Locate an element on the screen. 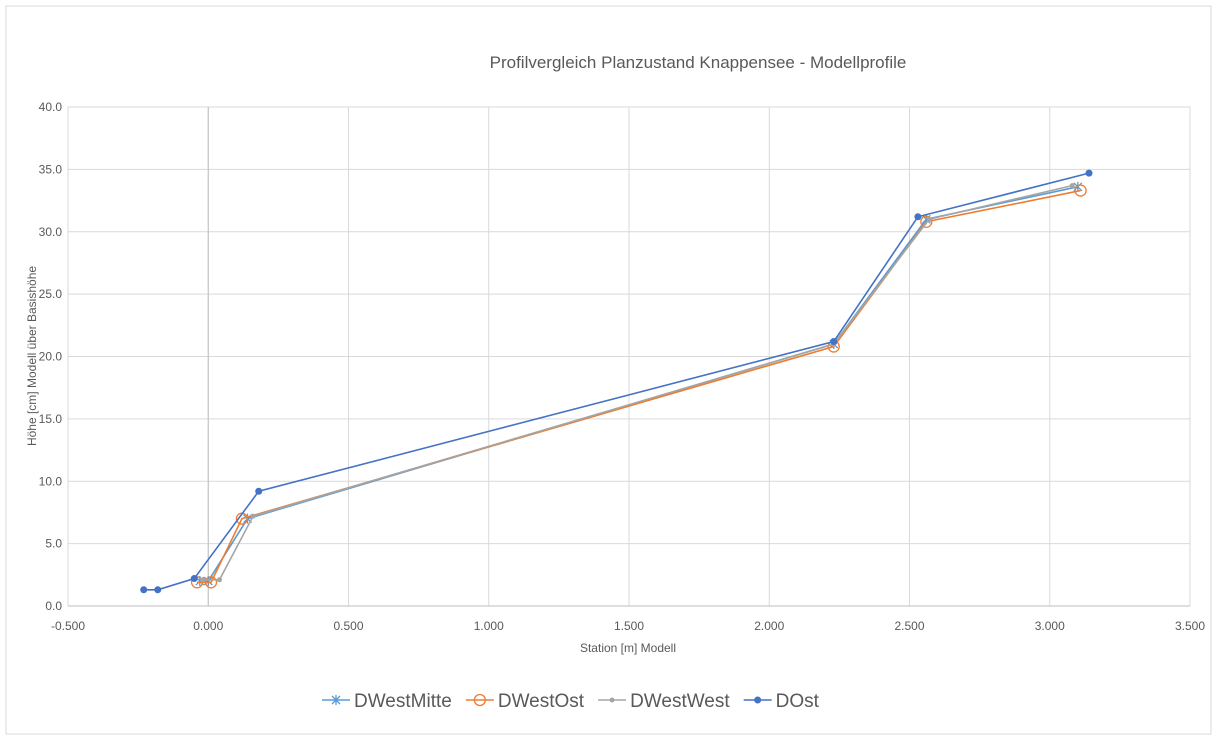  x-tick-label: 0.500 is located at coordinates (348, 626).